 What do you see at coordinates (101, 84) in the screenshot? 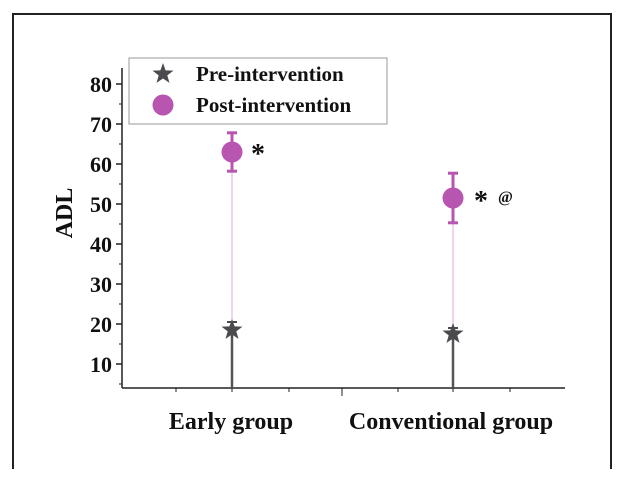
I see `y-tick-label: 80` at bounding box center [101, 84].